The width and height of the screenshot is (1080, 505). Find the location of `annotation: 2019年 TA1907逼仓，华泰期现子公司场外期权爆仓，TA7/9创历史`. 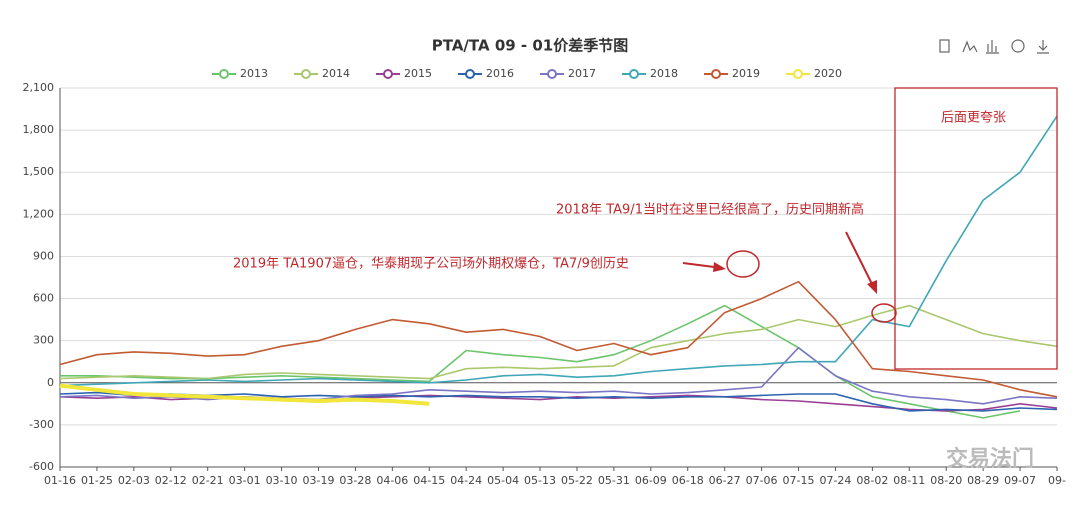

annotation: 2019年 TA1907逼仓，华泰期现子公司场外期权爆仓，TA7/9创历史 is located at coordinates (431, 264).